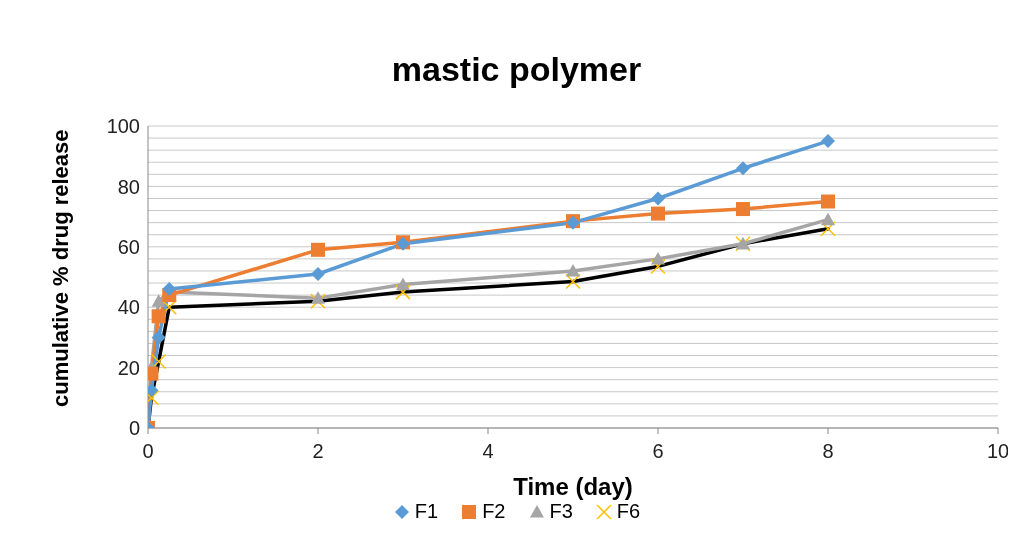 The height and width of the screenshot is (545, 1033). What do you see at coordinates (128, 307) in the screenshot?
I see `y-tick-label: 40` at bounding box center [128, 307].